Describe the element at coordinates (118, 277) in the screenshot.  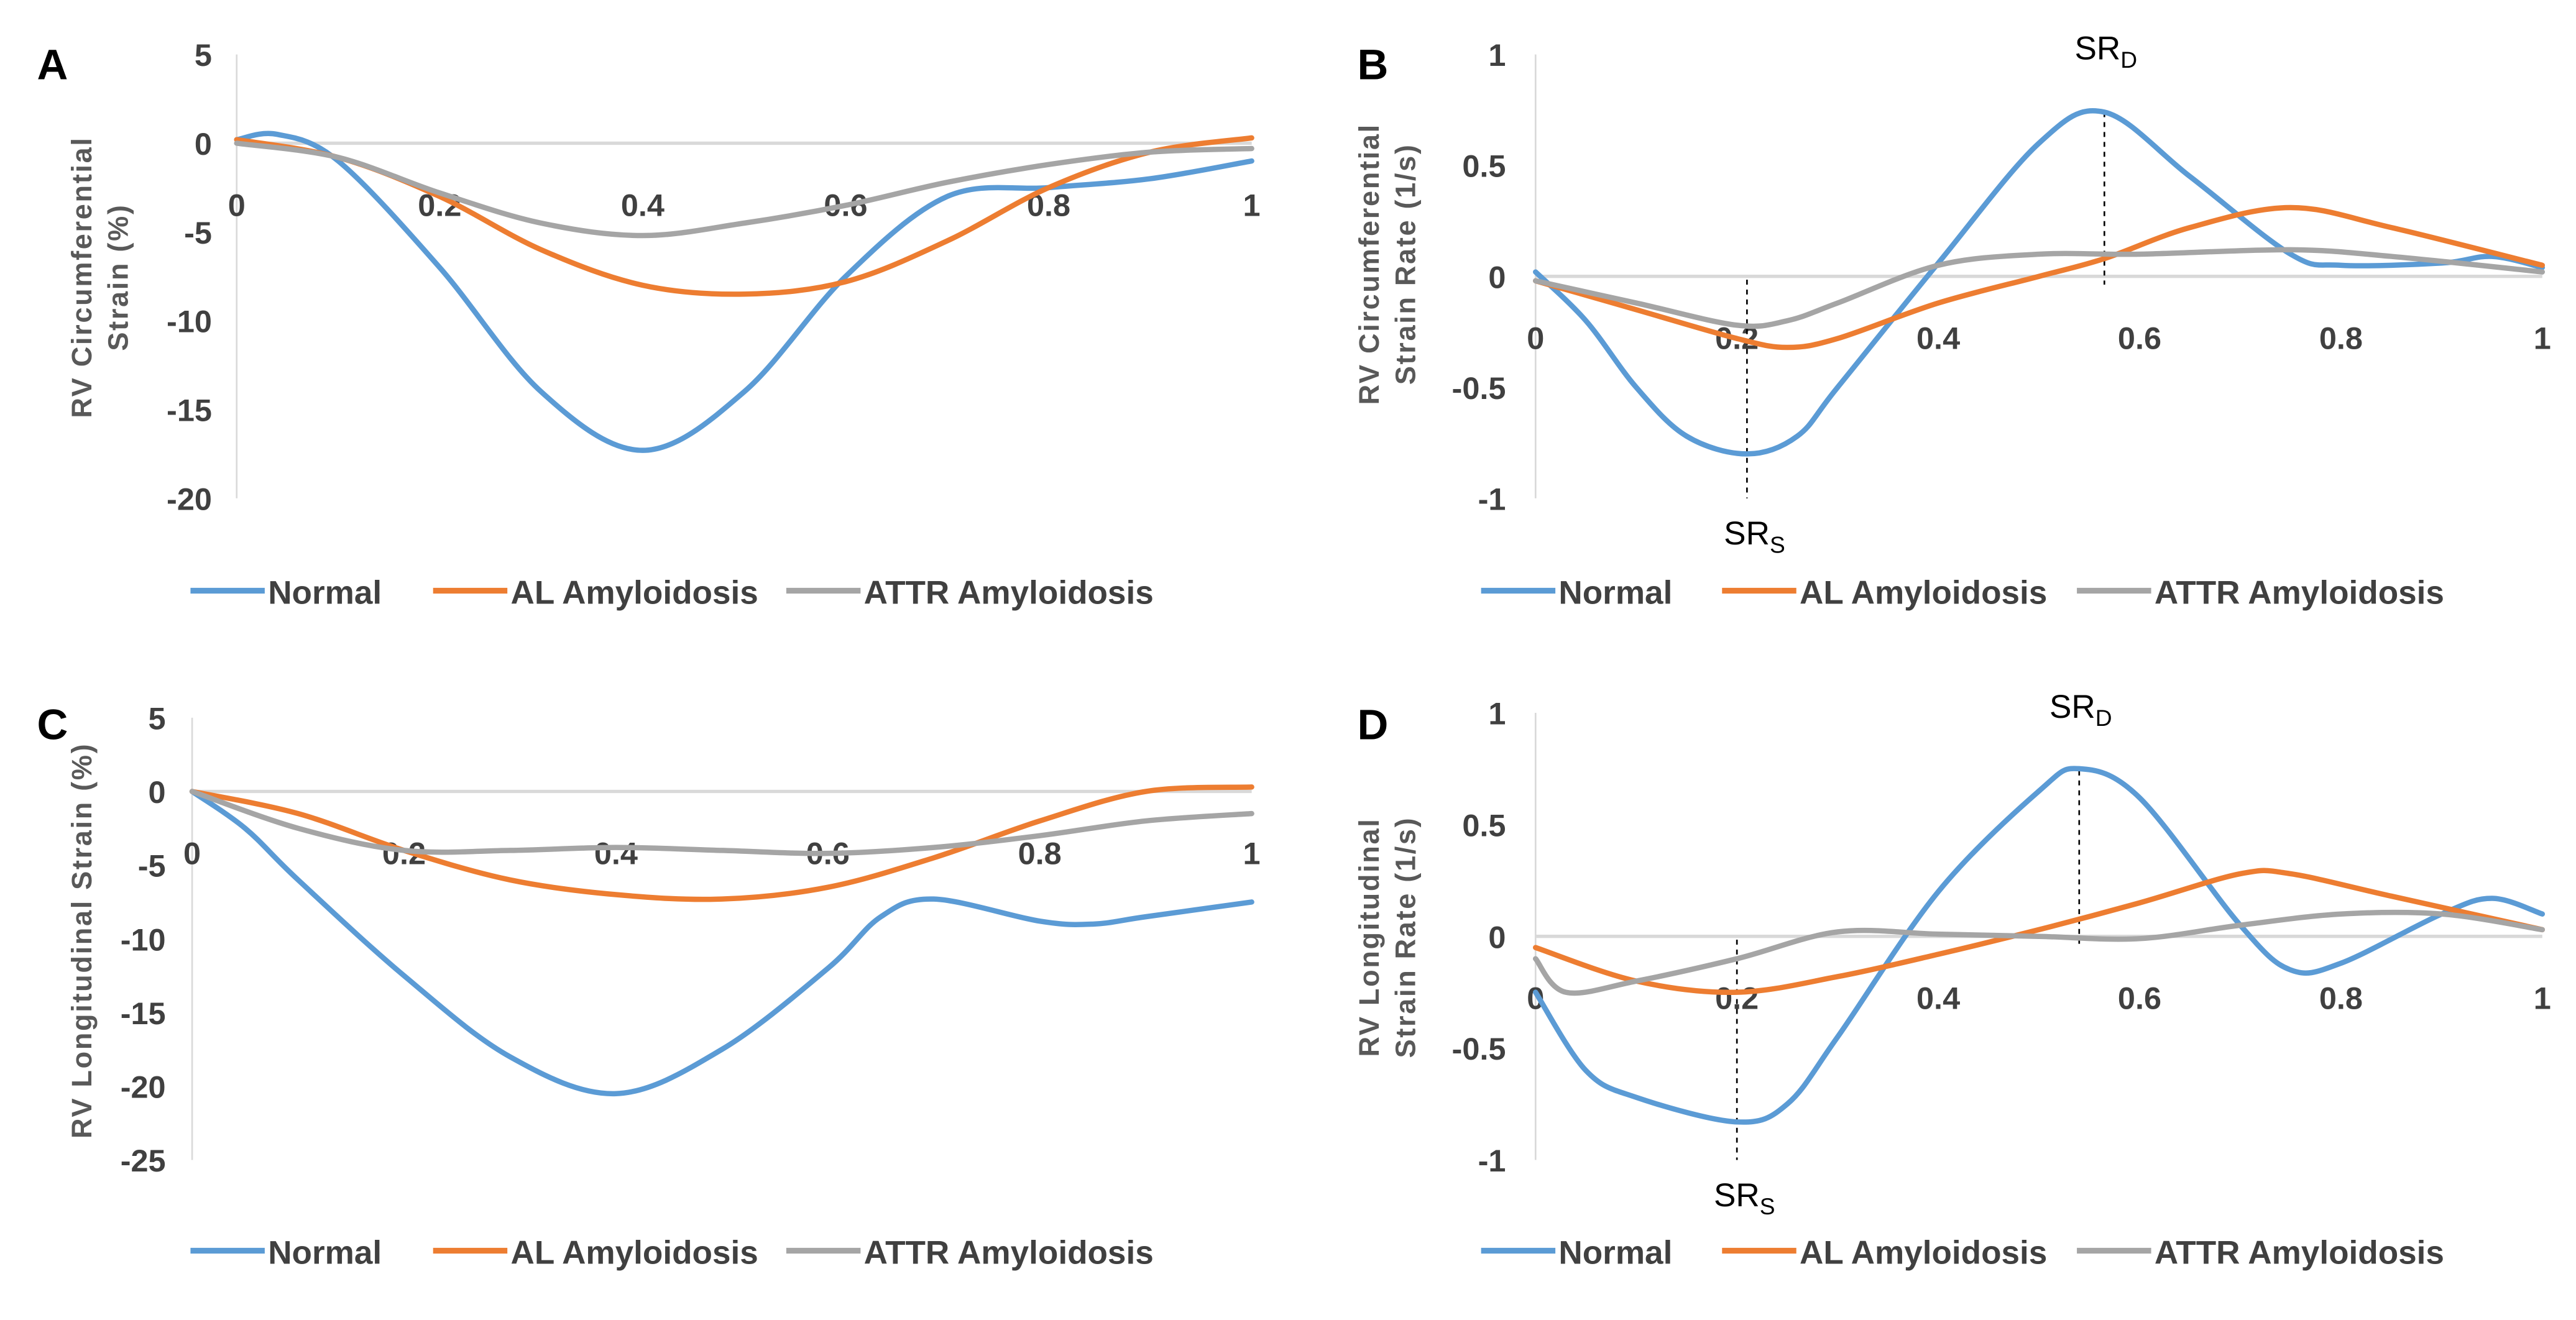
I see `y-axis-label-line: Strain (%)` at that location.